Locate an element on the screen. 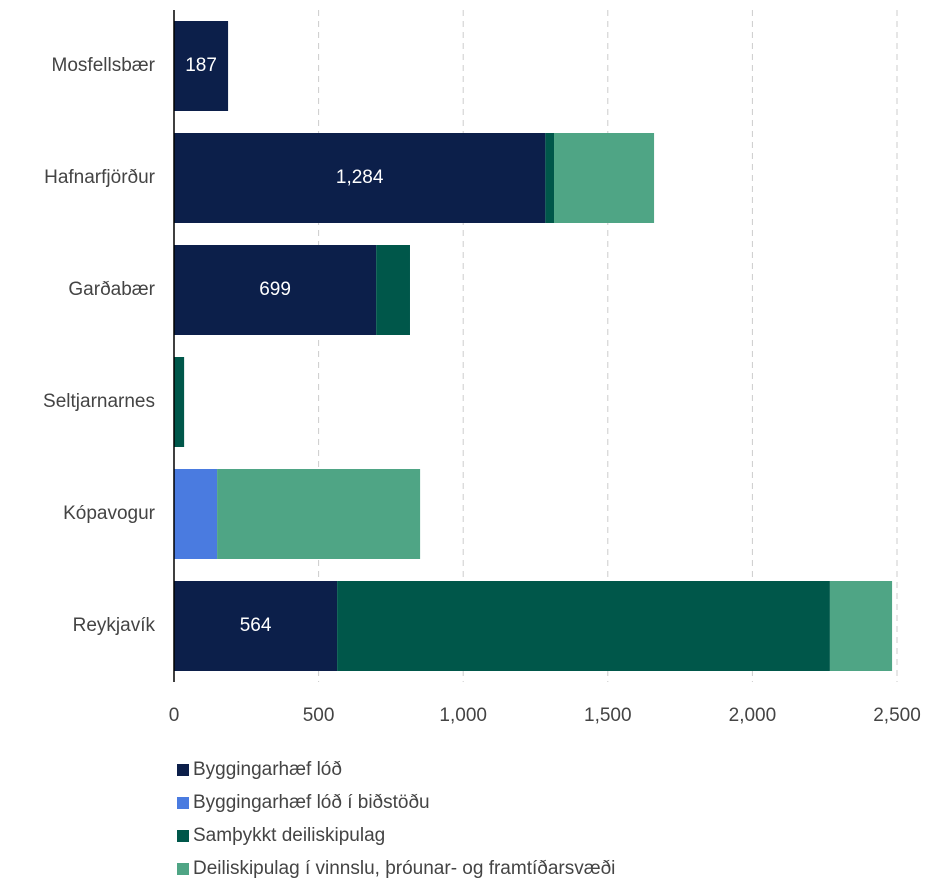 The image size is (930, 889). legend-label: Samþykkt deiliskipulag is located at coordinates (289, 835).